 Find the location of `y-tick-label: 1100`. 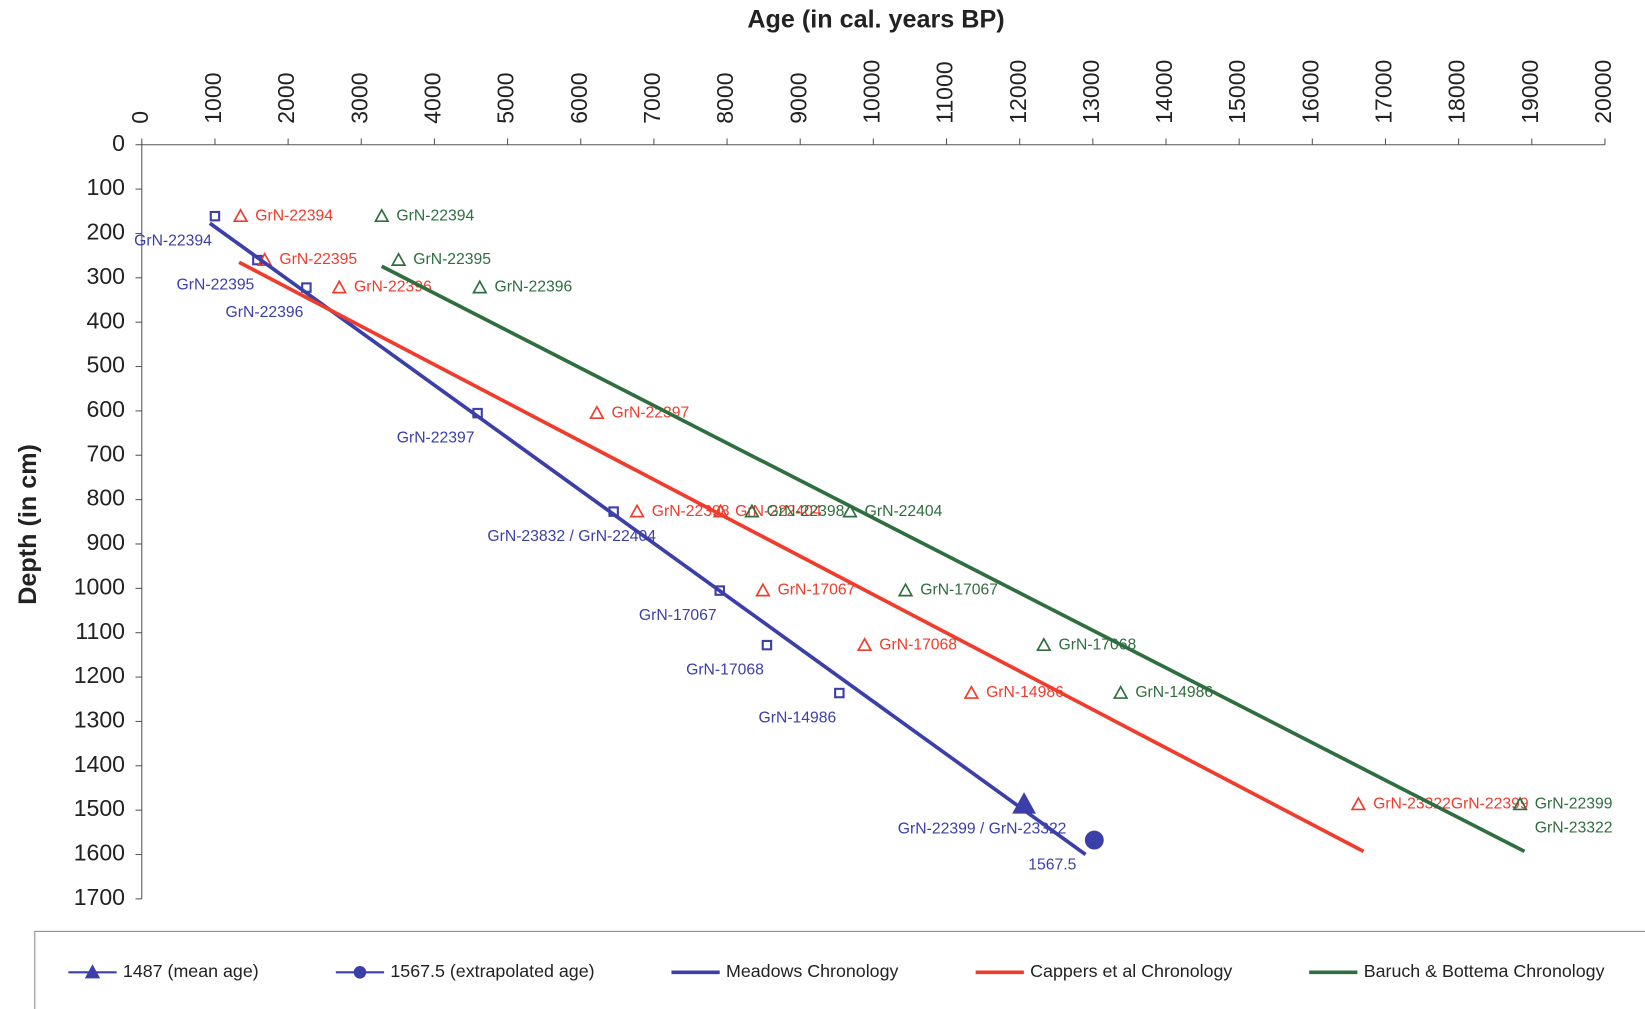

y-tick-label: 1100 is located at coordinates (100, 631).